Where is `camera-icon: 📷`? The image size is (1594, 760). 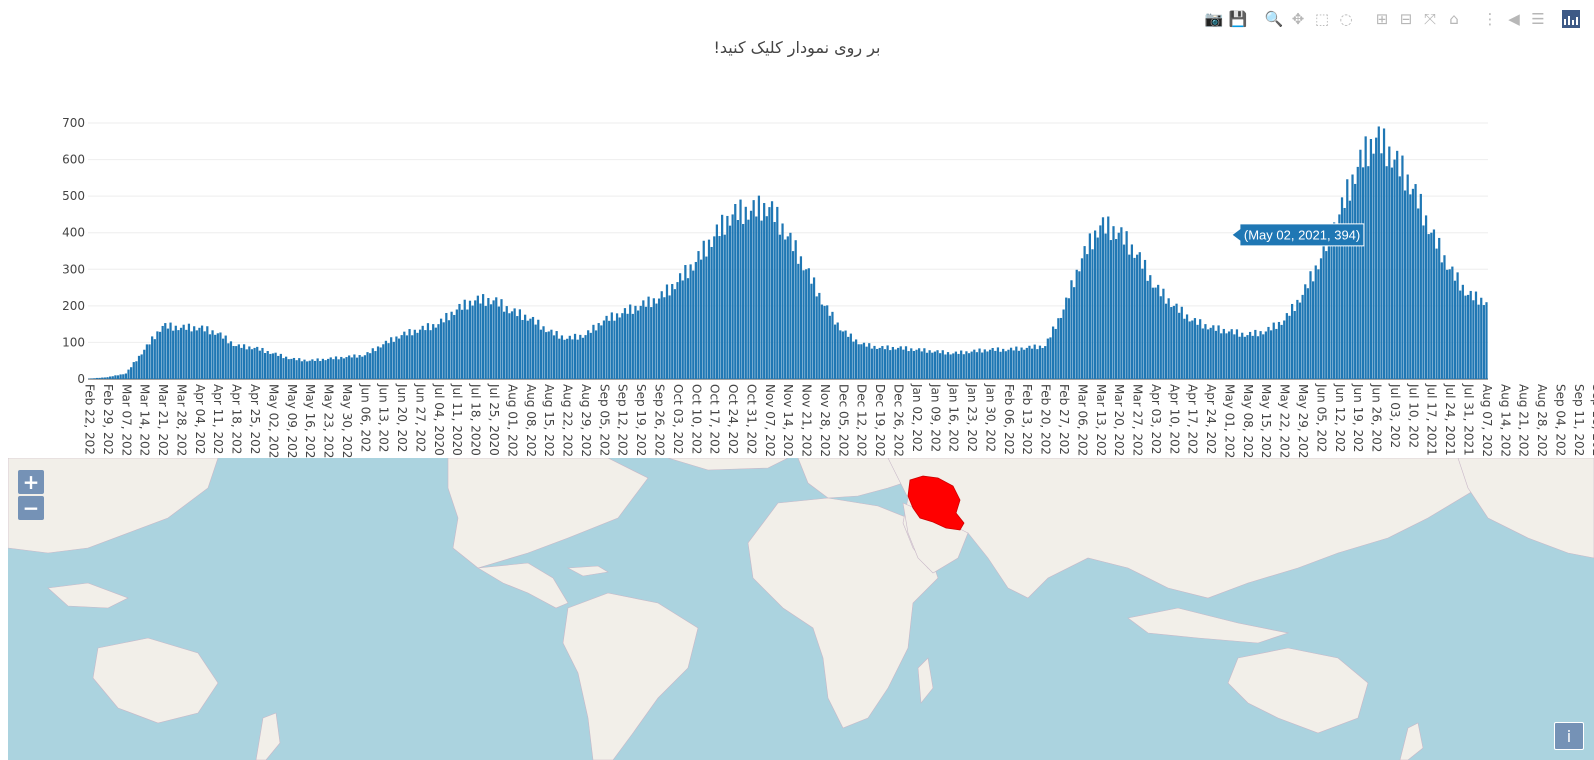
camera-icon: 📷 is located at coordinates (1214, 19).